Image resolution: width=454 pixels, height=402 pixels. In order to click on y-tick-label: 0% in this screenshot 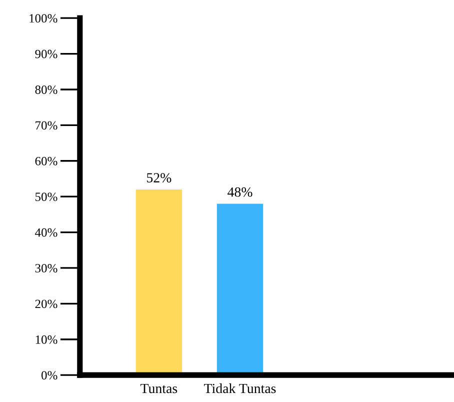, I will do `click(49, 375)`.